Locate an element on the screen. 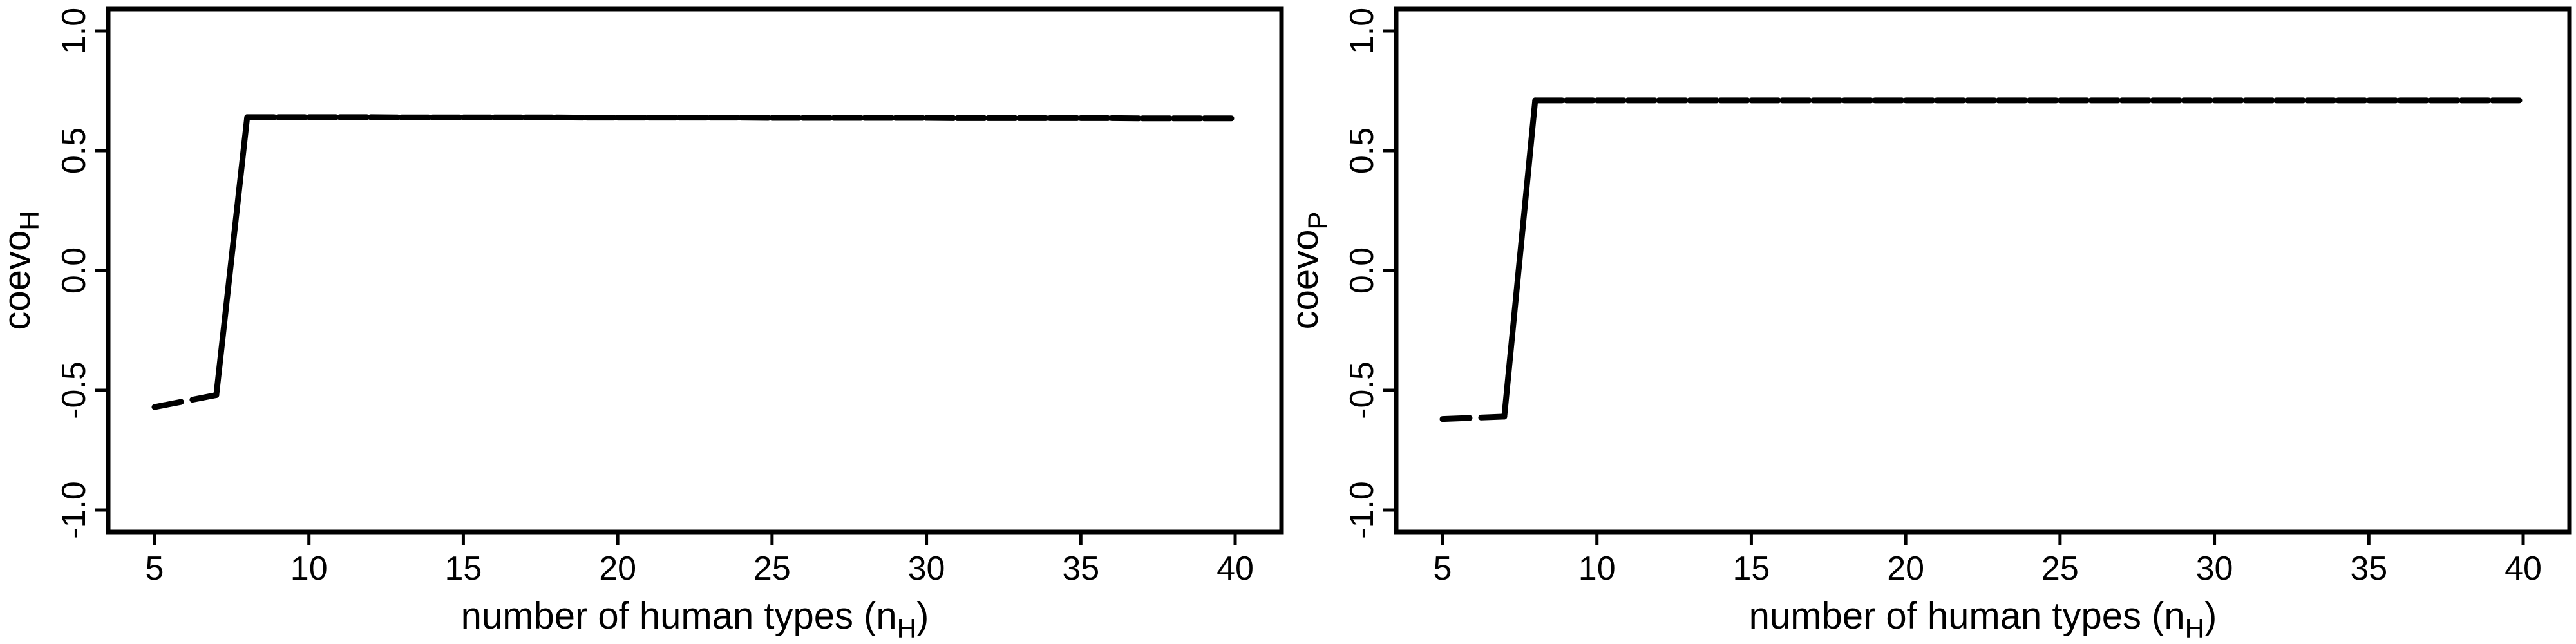  y-axis-title: coevoP is located at coordinates (1308, 271).